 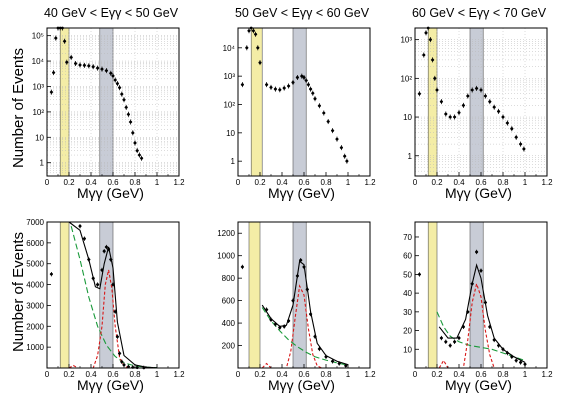 I want to click on eta-mass-band, so click(x=299, y=102).